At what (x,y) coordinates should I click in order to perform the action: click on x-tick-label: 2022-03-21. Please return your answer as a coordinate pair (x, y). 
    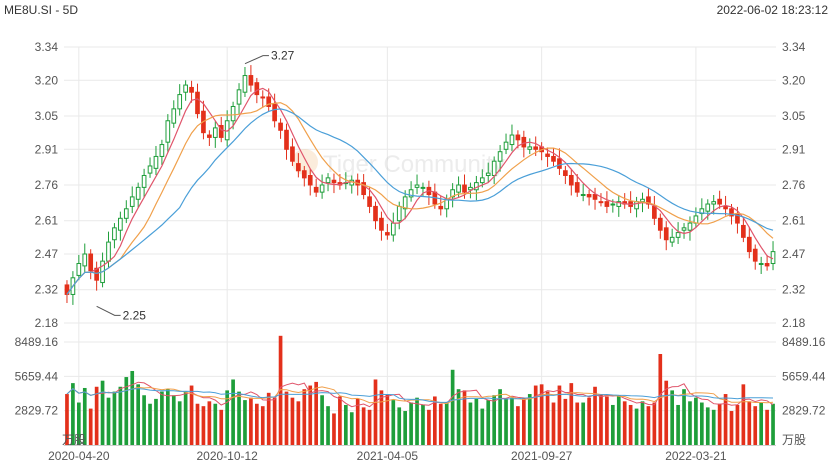
    Looking at the image, I should click on (696, 456).